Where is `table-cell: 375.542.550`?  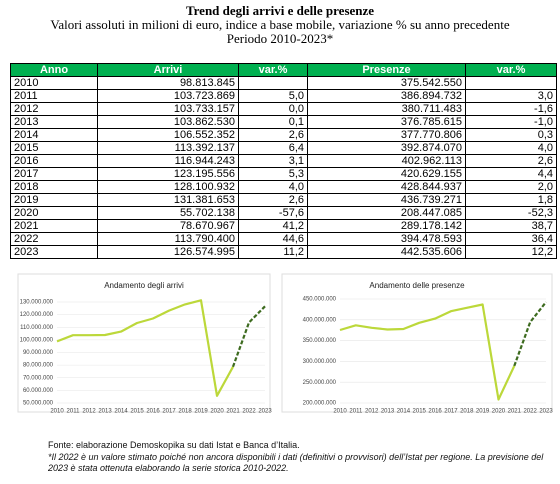
table-cell: 375.542.550 is located at coordinates (386, 83).